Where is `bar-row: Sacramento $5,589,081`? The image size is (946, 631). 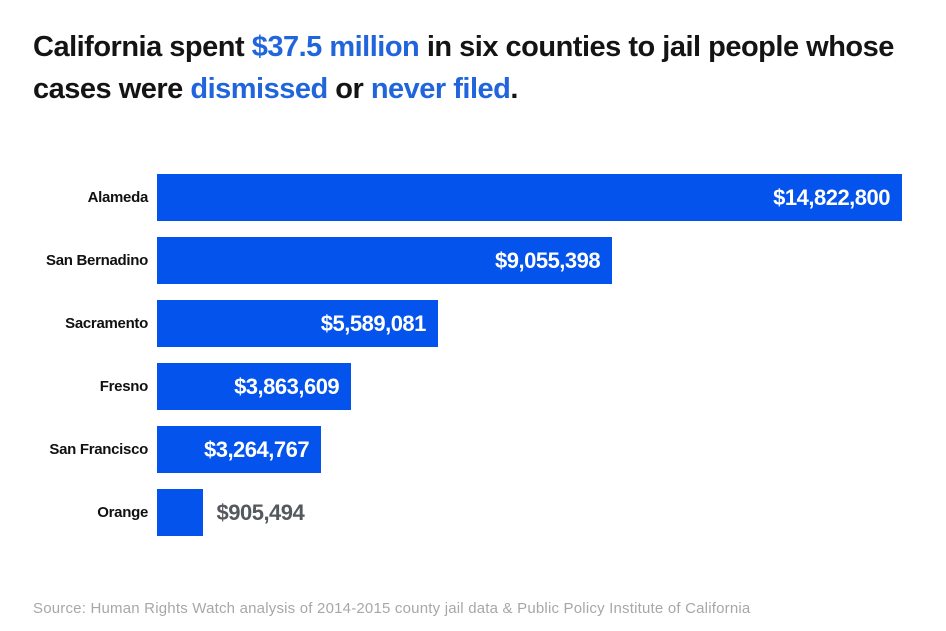 bar-row: Sacramento $5,589,081 is located at coordinates (467, 323).